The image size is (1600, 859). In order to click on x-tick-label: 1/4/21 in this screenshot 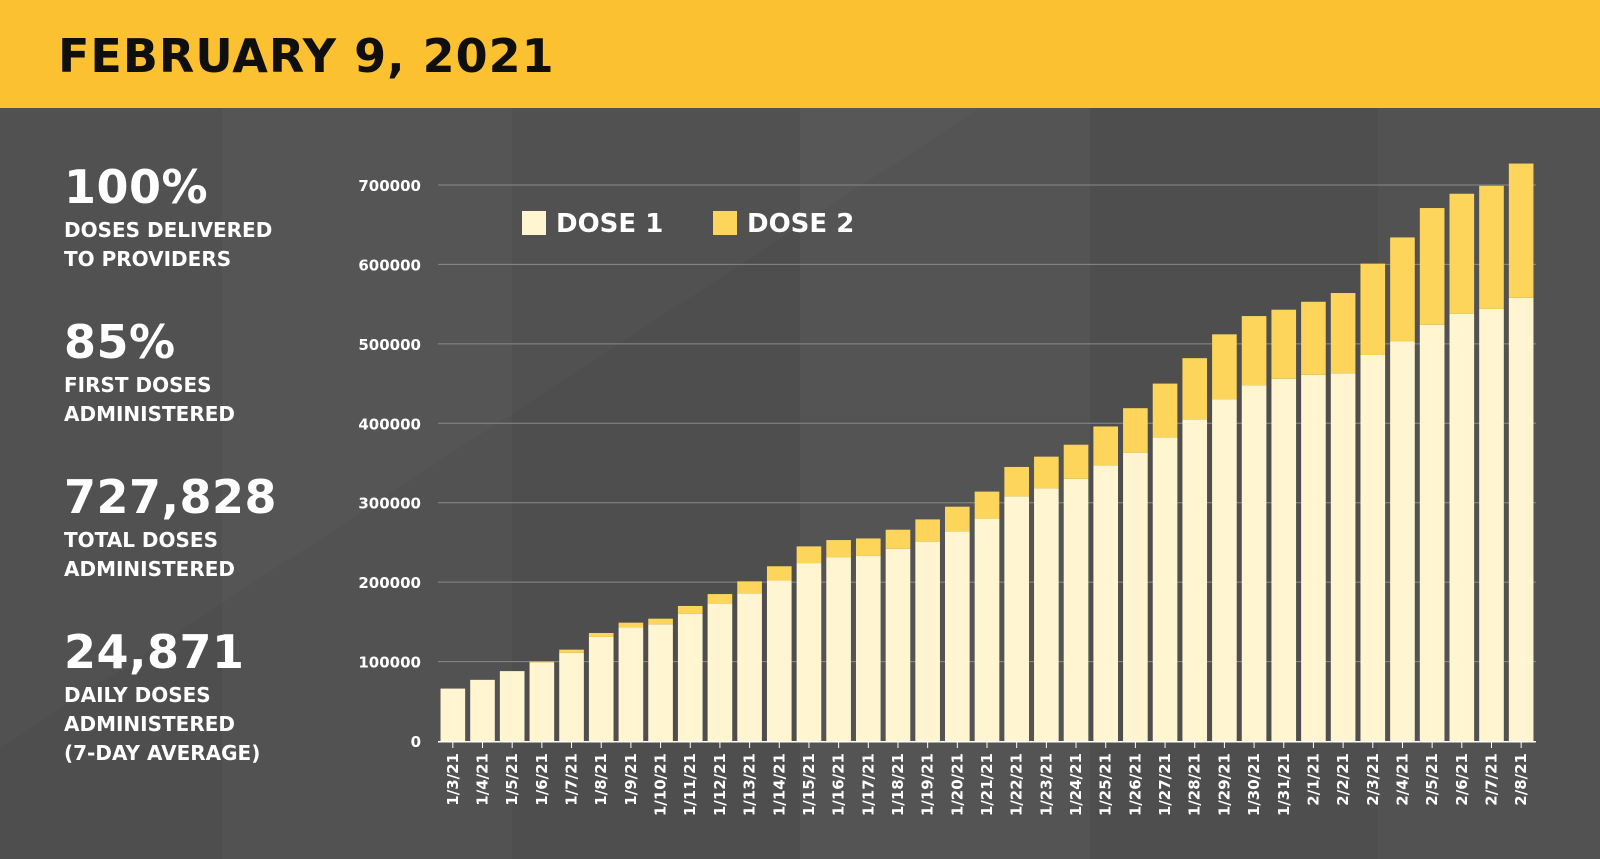, I will do `click(483, 779)`.